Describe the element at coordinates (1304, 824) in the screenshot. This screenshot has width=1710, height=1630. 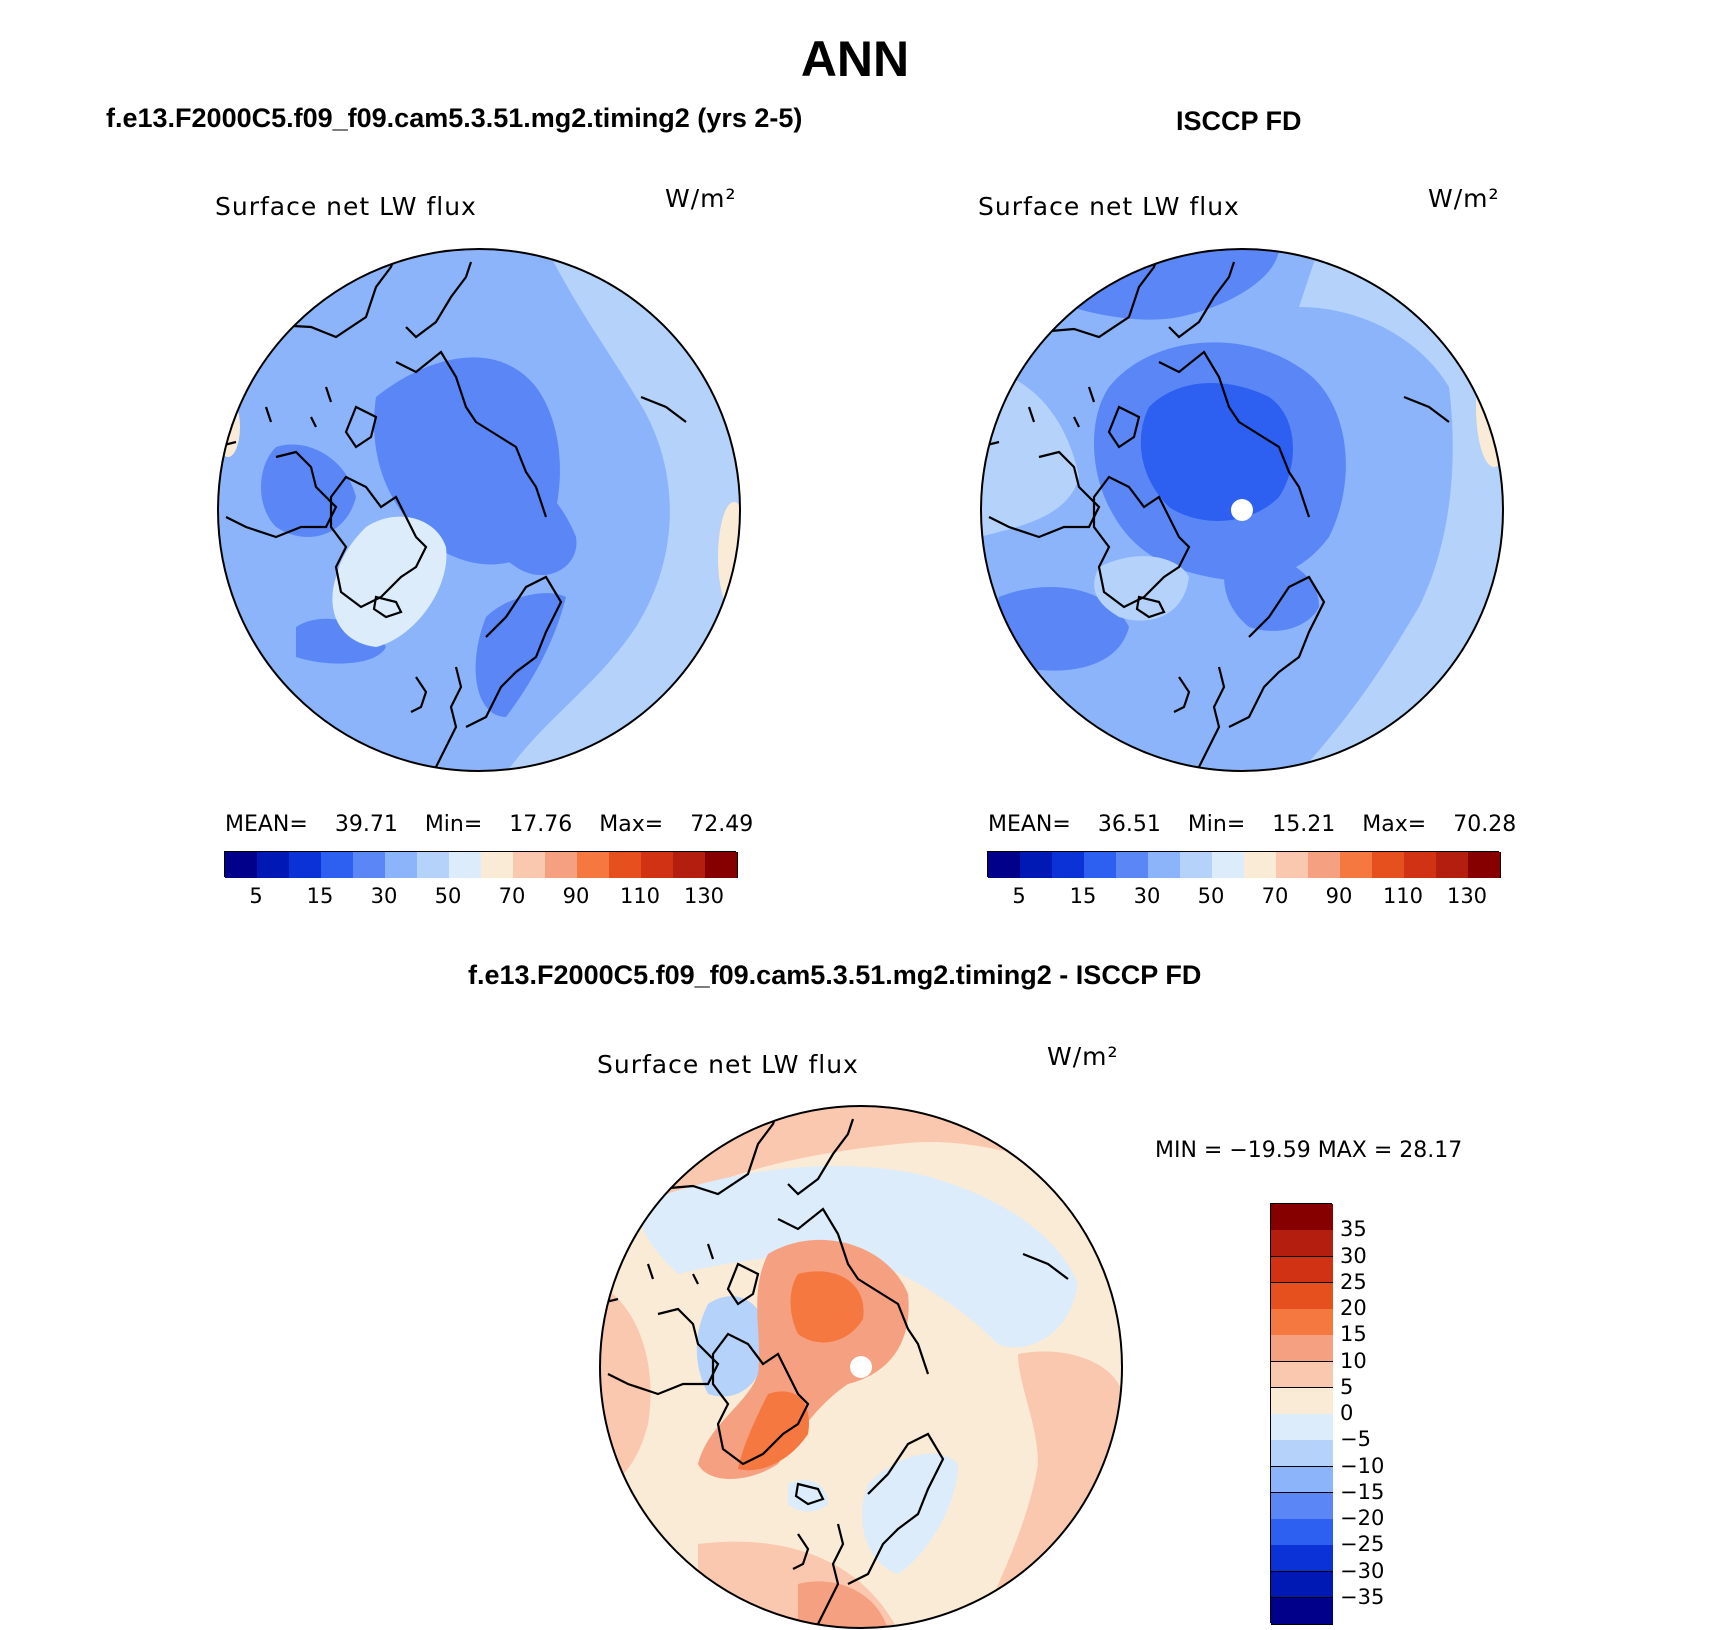
I see `min-value: 15.21` at that location.